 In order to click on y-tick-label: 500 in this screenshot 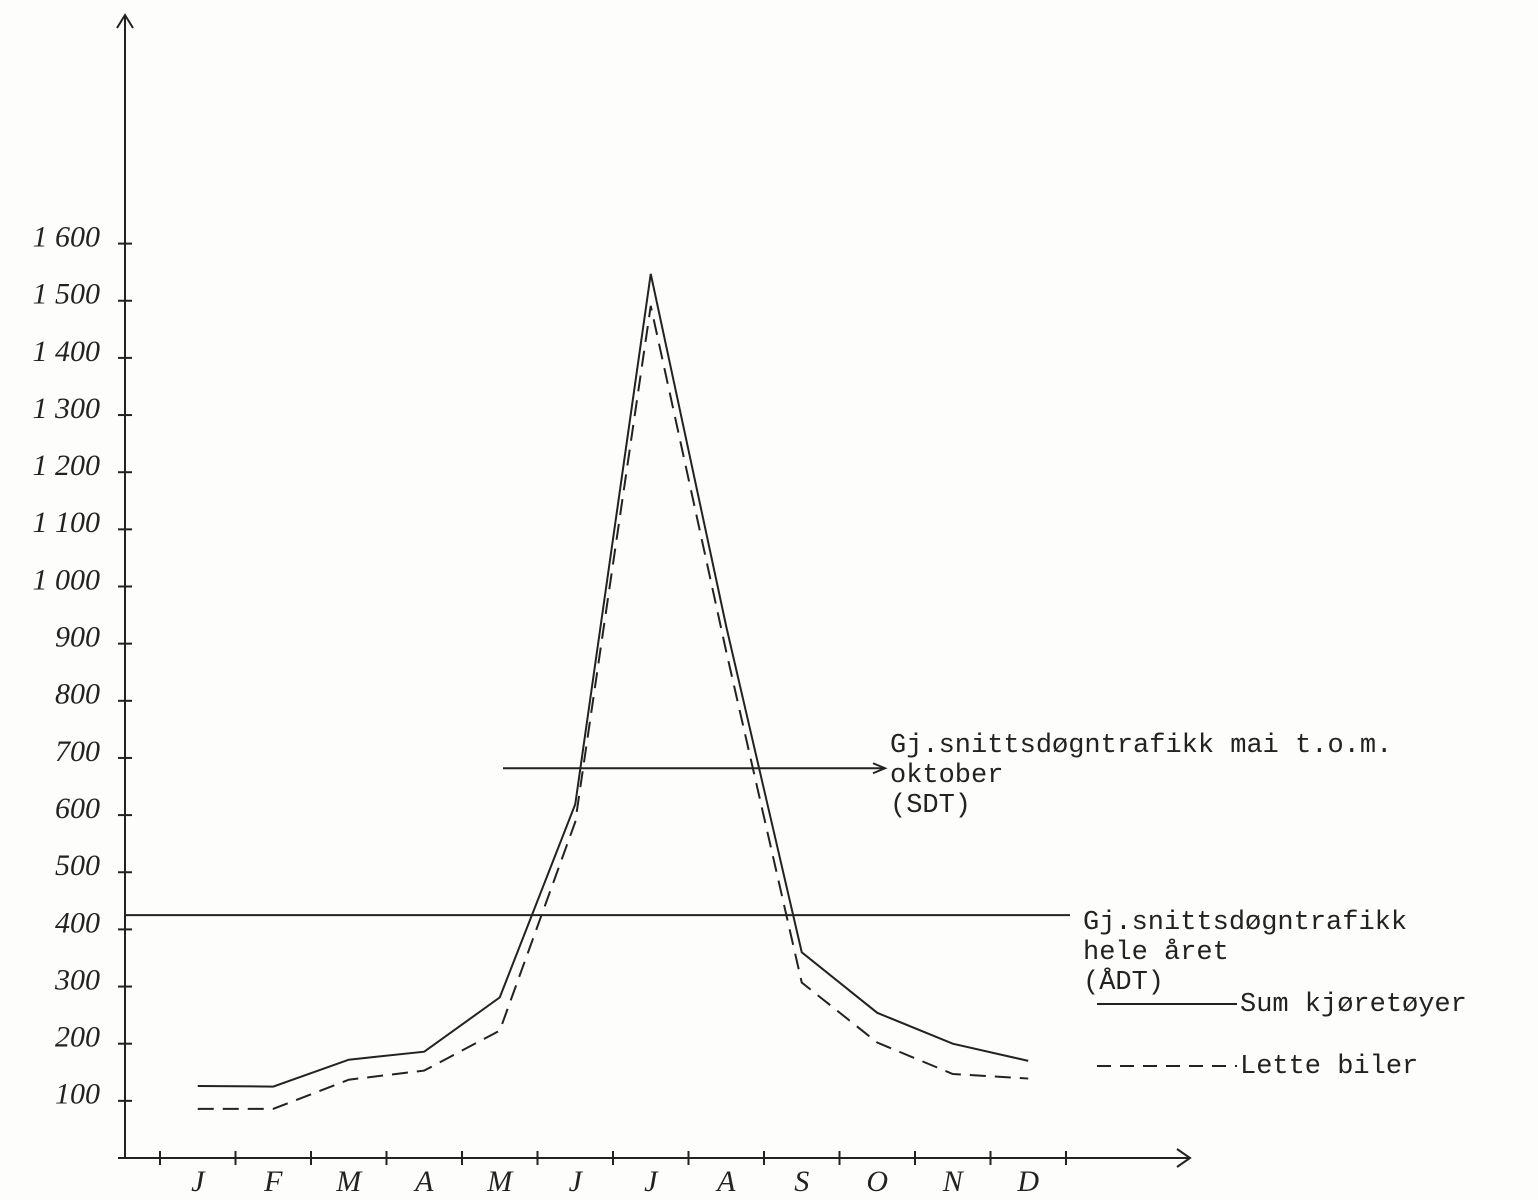, I will do `click(77, 865)`.